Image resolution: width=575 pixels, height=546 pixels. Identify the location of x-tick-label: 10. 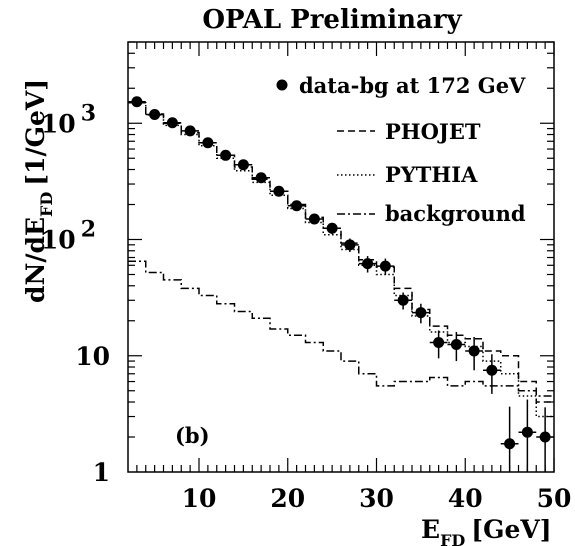
(199, 498).